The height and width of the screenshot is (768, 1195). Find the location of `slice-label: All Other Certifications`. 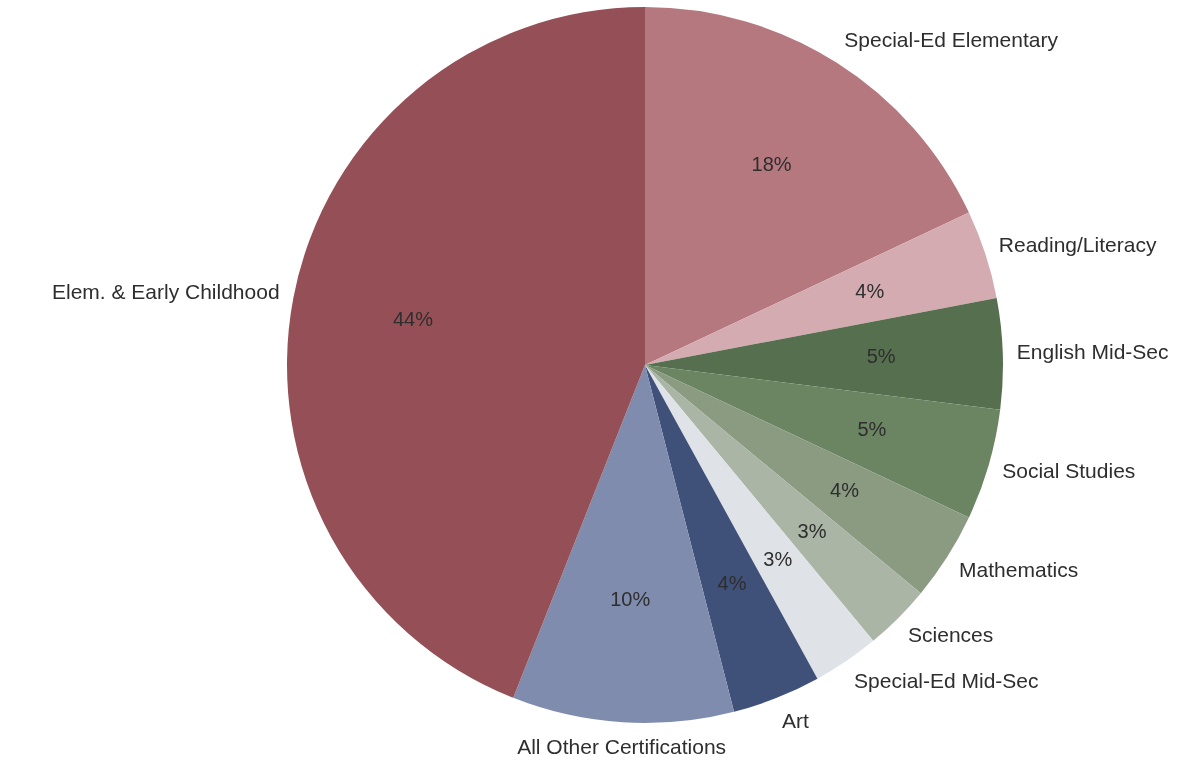

slice-label: All Other Certifications is located at coordinates (622, 747).